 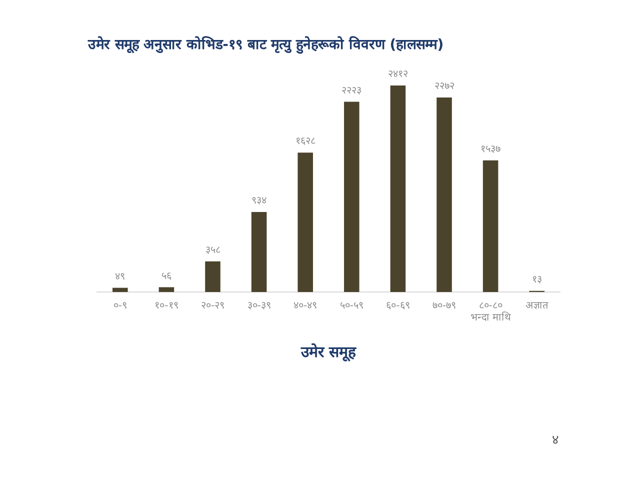 I want to click on data-label: ९३४, so click(x=259, y=201).